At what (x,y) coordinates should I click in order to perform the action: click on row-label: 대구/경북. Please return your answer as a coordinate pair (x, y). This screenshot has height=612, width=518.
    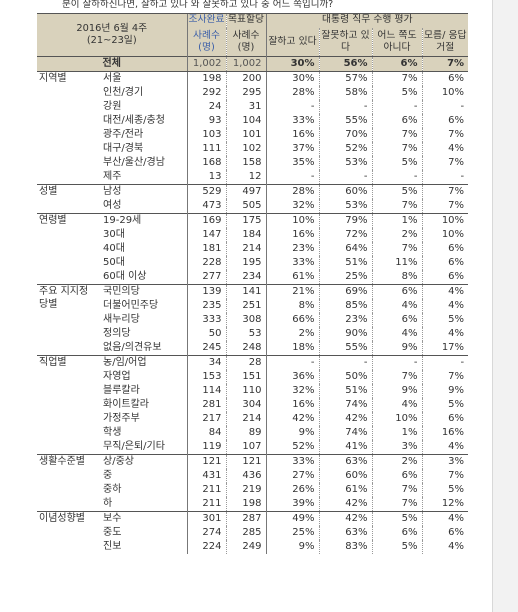
    Looking at the image, I should click on (123, 148).